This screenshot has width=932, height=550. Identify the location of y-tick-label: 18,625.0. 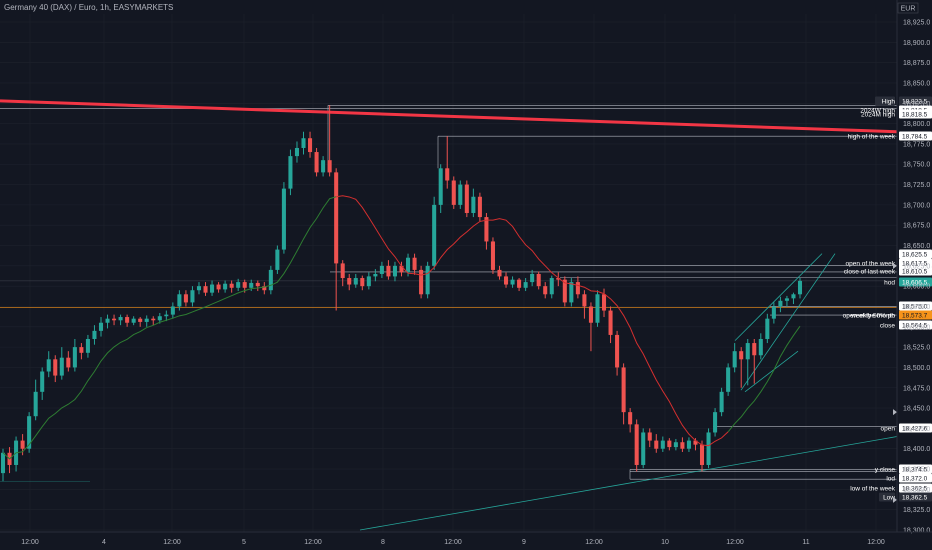
(916, 266).